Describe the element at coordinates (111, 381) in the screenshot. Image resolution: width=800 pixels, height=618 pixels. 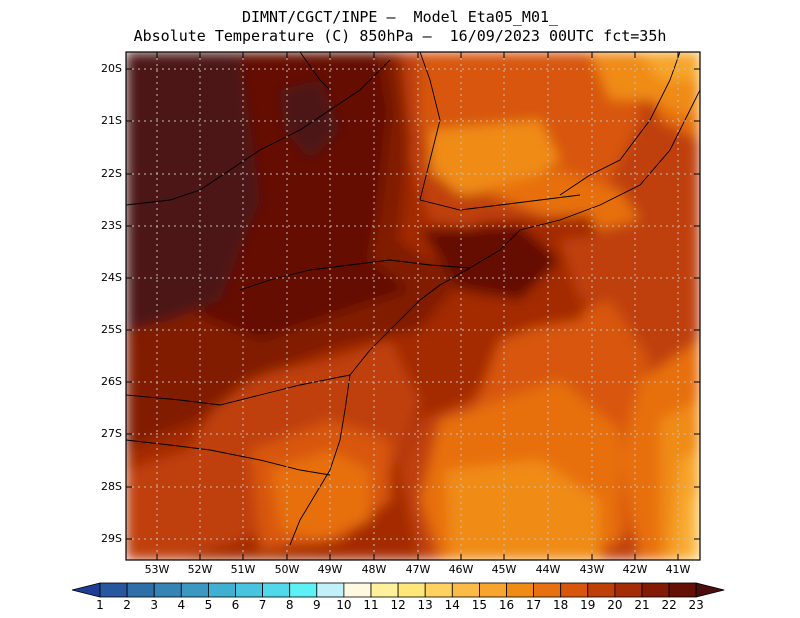
I see `latitude-label: 26S` at that location.